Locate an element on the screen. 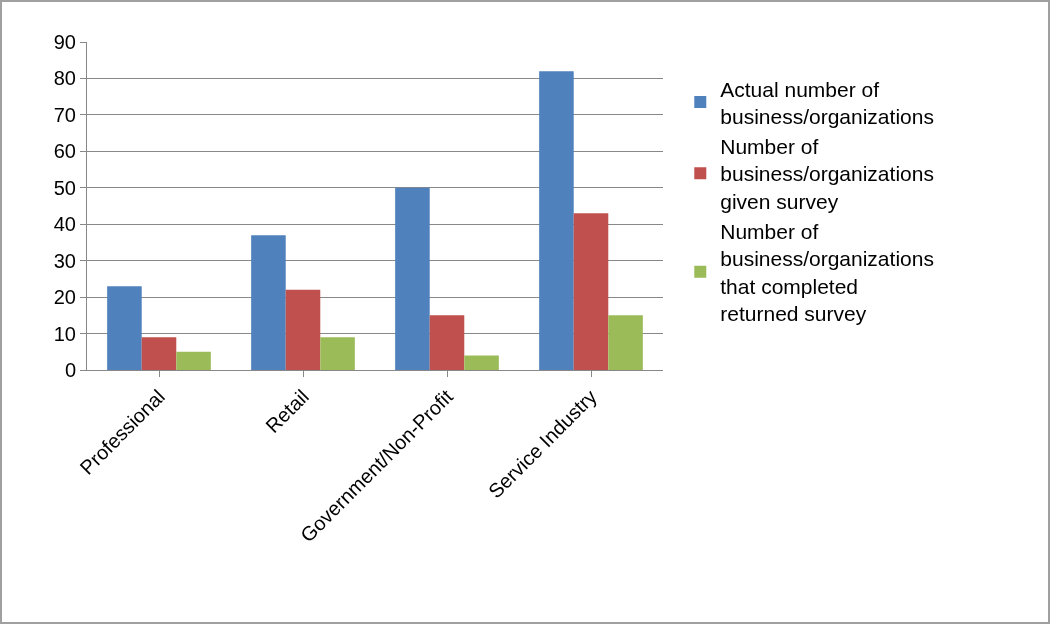 The height and width of the screenshot is (624, 1050). legend-label: Number of business/organizations that completed returned survey is located at coordinates (827, 272).